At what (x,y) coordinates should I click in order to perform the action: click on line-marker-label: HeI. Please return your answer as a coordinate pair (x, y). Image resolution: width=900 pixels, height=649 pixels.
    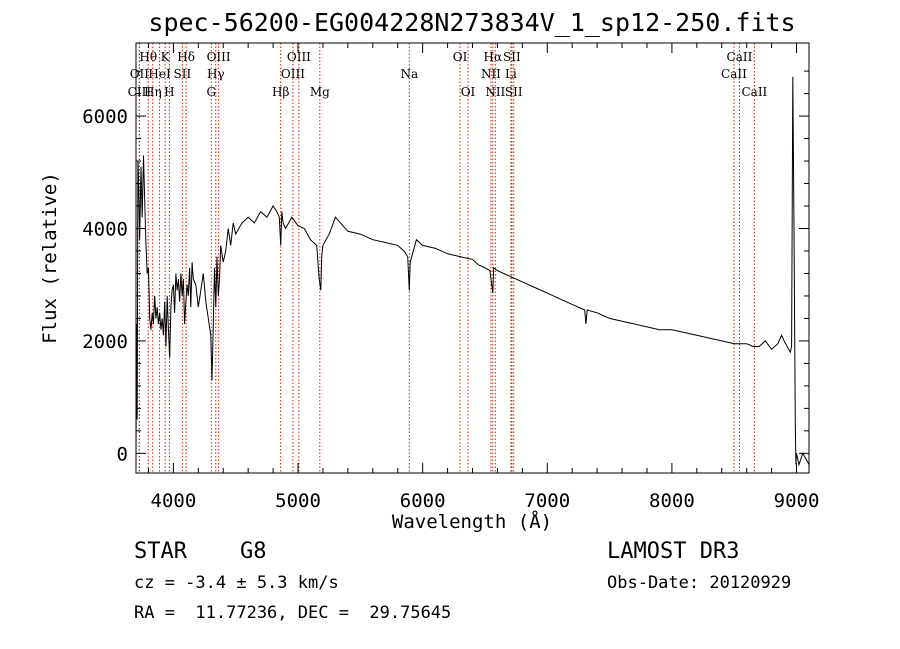
    Looking at the image, I should click on (159, 74).